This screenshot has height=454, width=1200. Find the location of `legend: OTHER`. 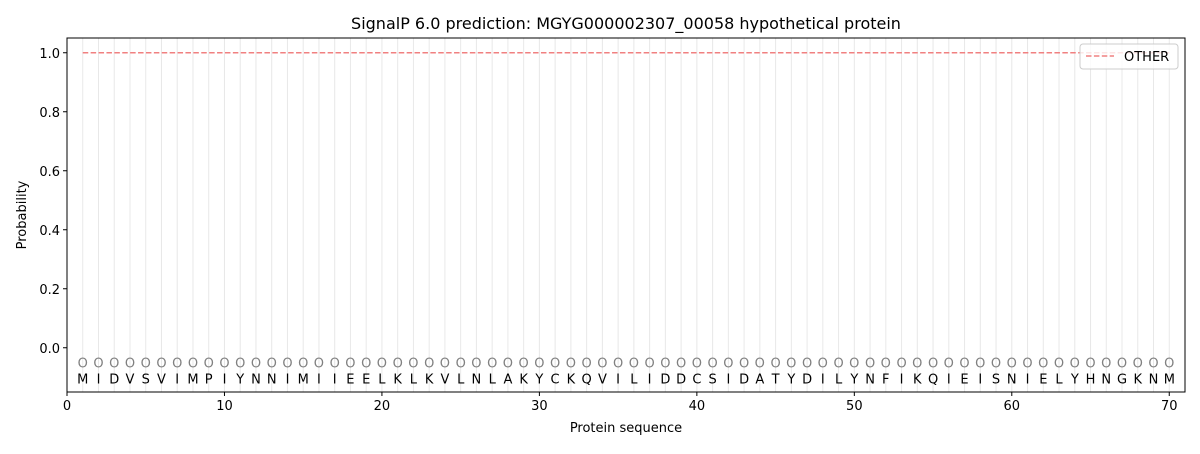

legend: OTHER is located at coordinates (1129, 56).